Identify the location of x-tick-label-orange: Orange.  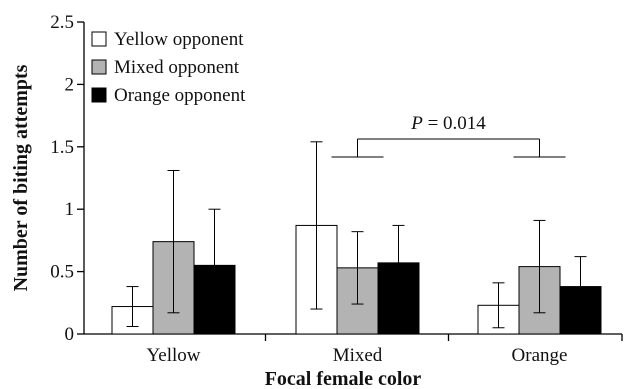
(540, 355).